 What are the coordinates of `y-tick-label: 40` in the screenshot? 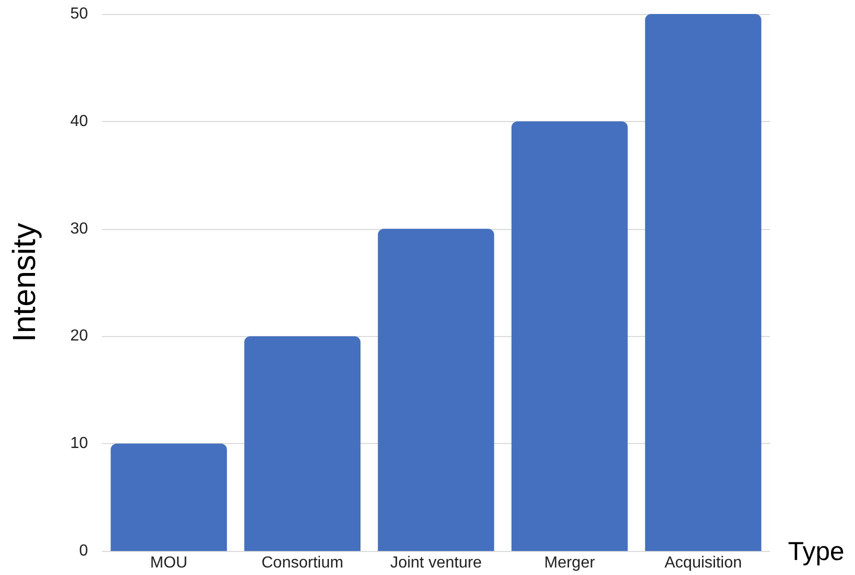 It's located at (79, 121).